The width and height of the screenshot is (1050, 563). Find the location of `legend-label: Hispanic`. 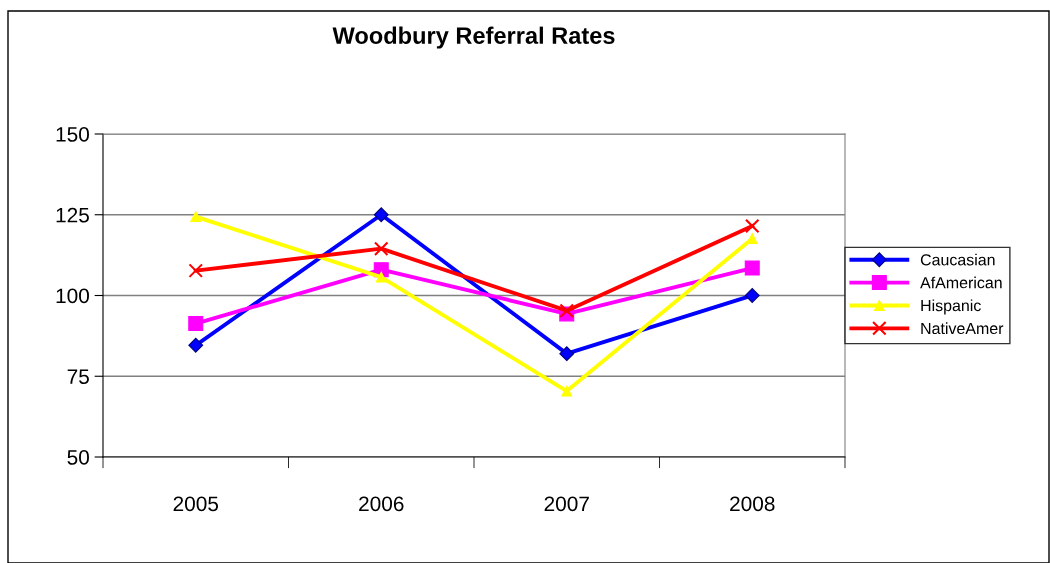

legend-label: Hispanic is located at coordinates (951, 307).